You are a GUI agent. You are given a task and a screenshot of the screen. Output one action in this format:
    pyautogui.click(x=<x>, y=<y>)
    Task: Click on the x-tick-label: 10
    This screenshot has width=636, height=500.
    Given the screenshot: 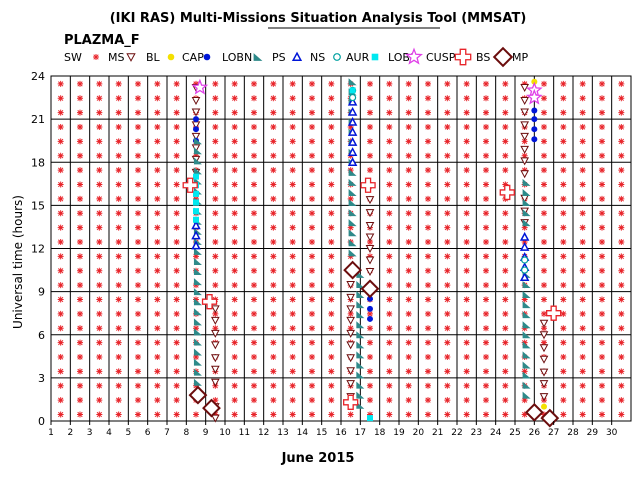 What is the action you would take?
    pyautogui.click(x=225, y=433)
    